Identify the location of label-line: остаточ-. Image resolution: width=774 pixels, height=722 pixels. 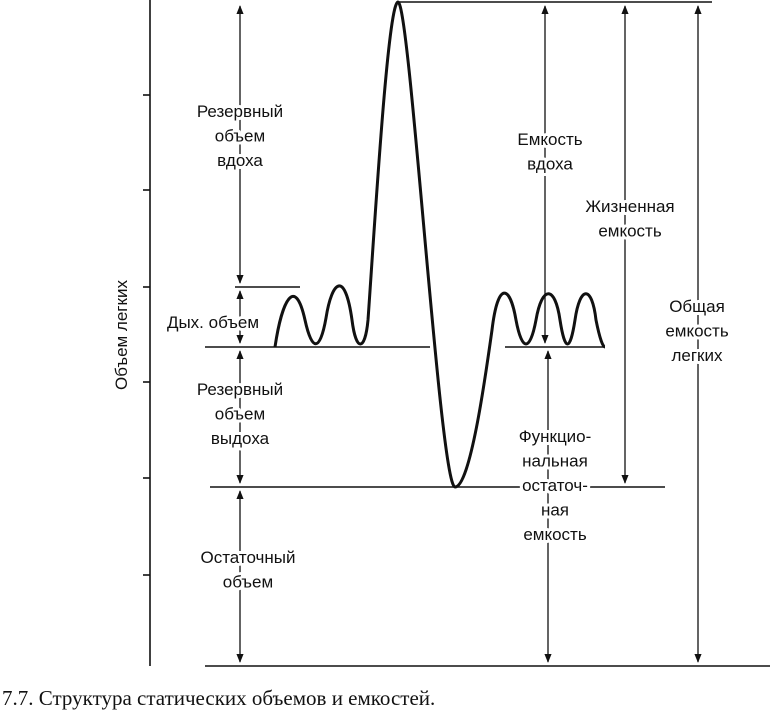
(555, 485).